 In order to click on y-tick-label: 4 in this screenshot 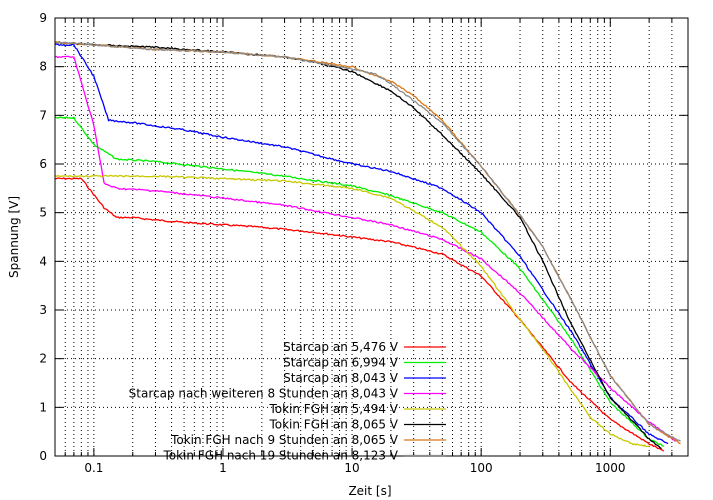, I will do `click(43, 261)`.